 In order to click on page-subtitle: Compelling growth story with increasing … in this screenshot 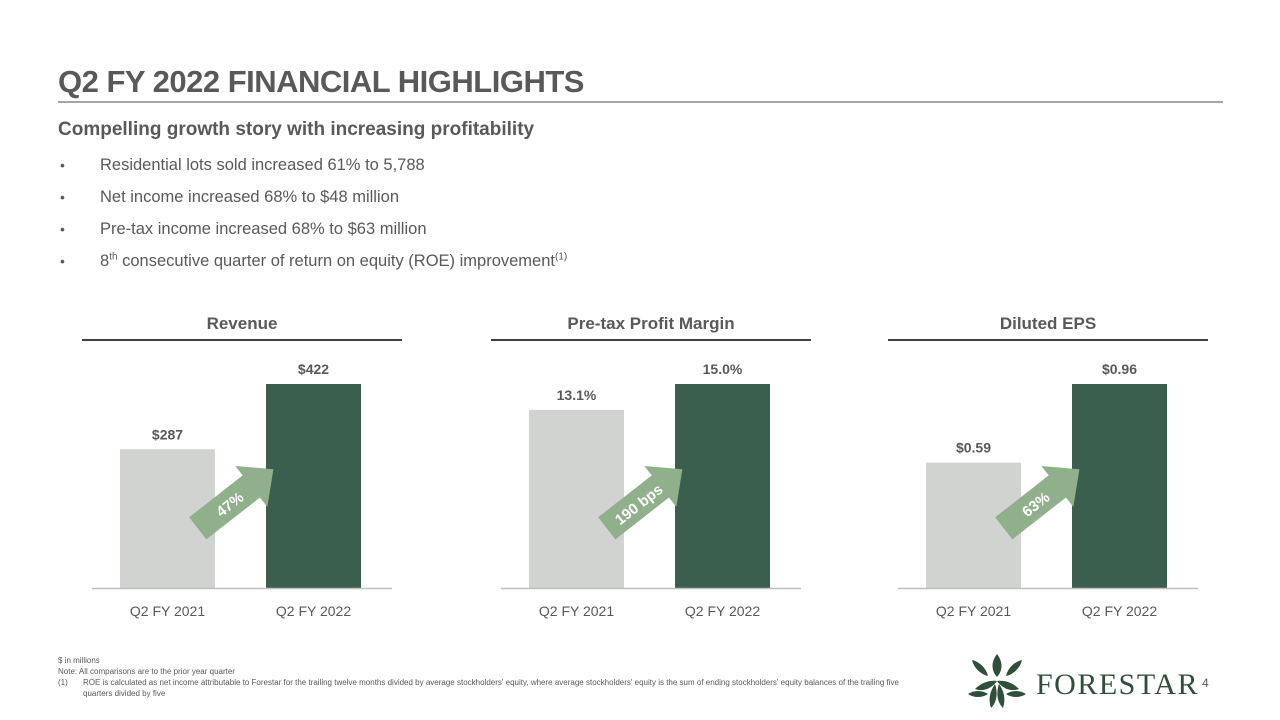, I will do `click(296, 129)`.